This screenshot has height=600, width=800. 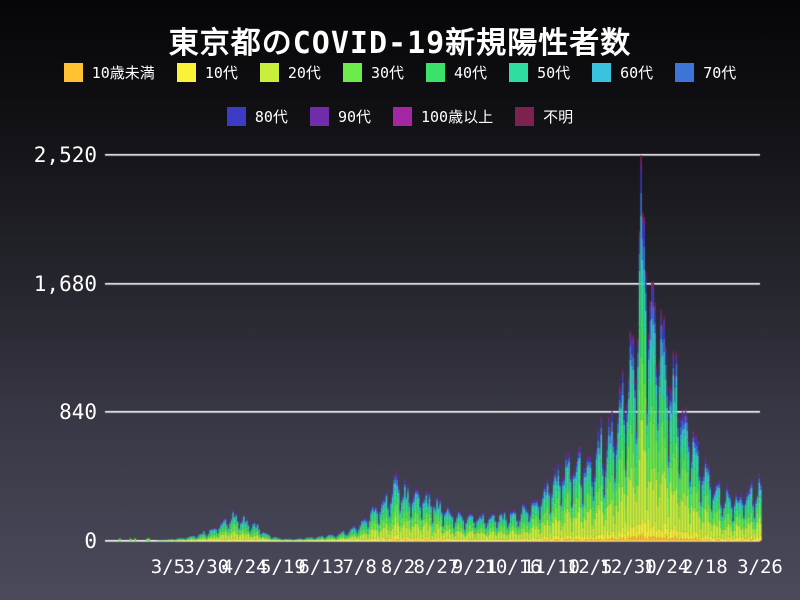 I want to click on legend-item: 60代, so click(x=622, y=72).